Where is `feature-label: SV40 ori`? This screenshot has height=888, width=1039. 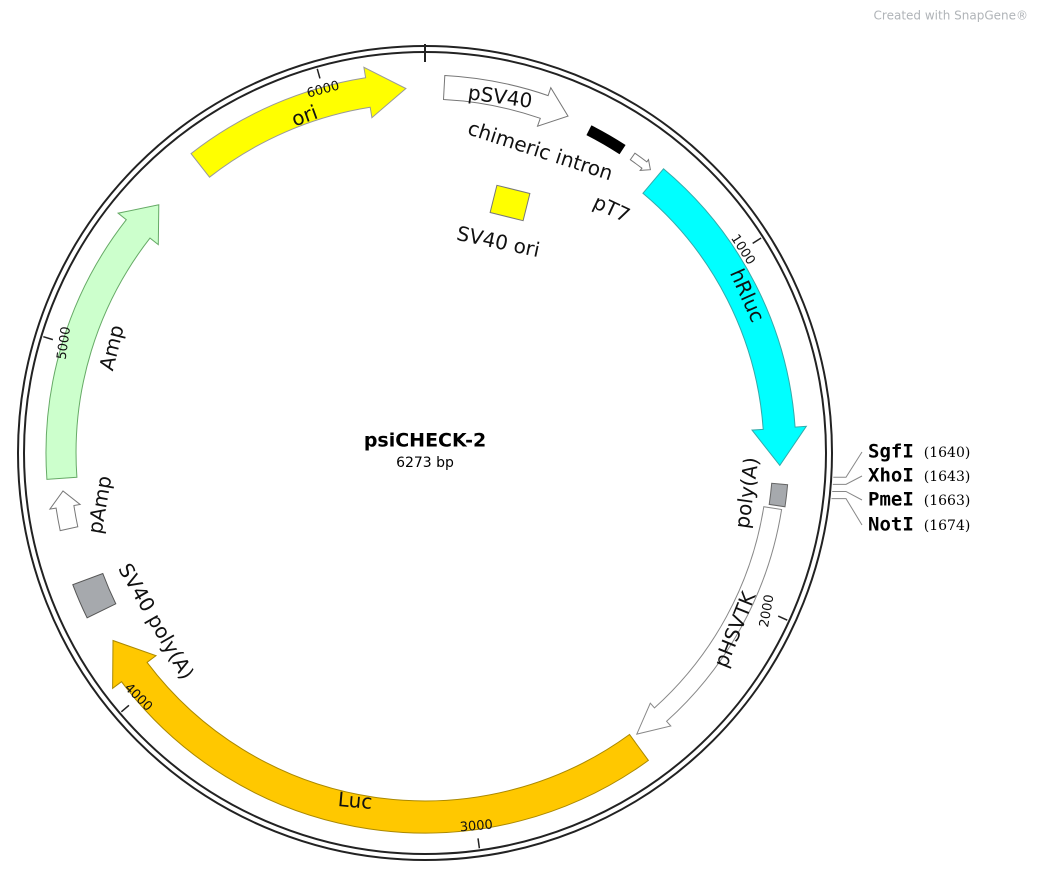 feature-label: SV40 ori is located at coordinates (498, 241).